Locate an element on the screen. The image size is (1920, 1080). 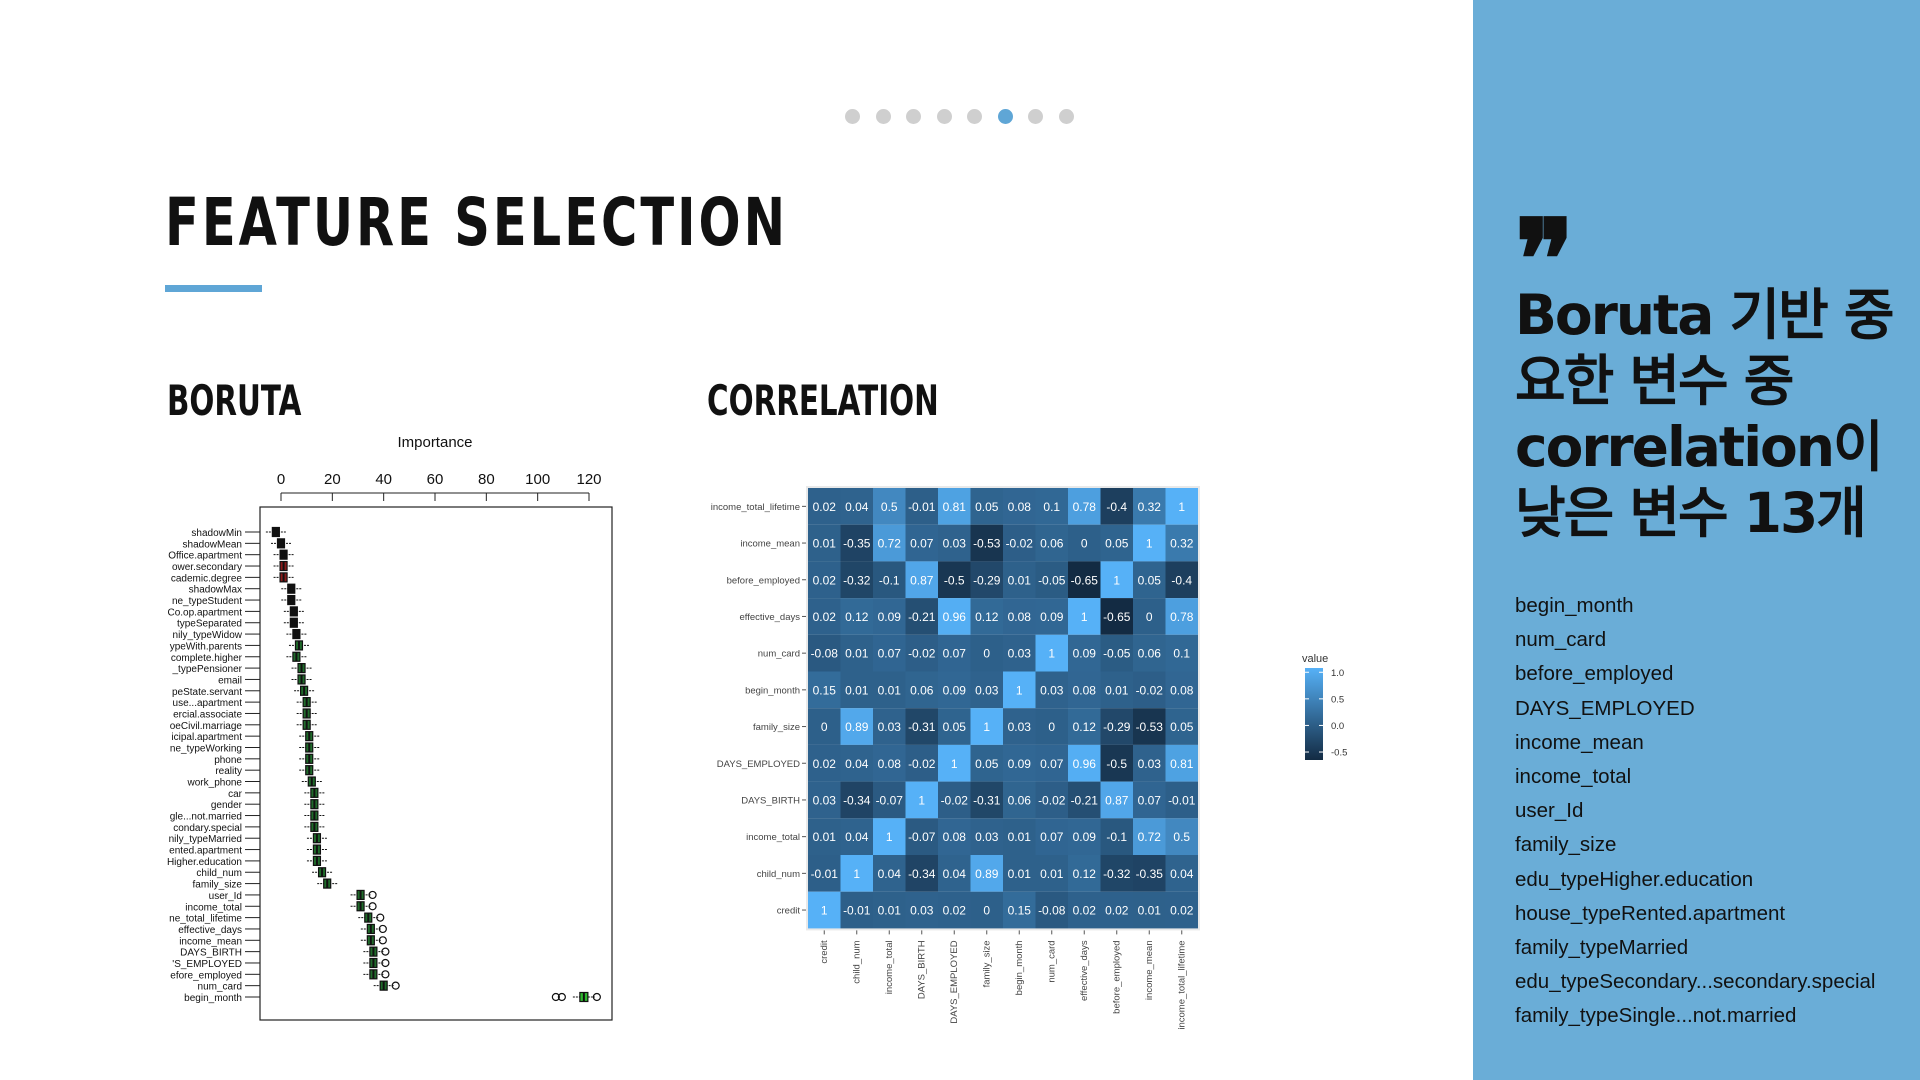
heatmap-cell-value: -0.02 is located at coordinates (922, 654).